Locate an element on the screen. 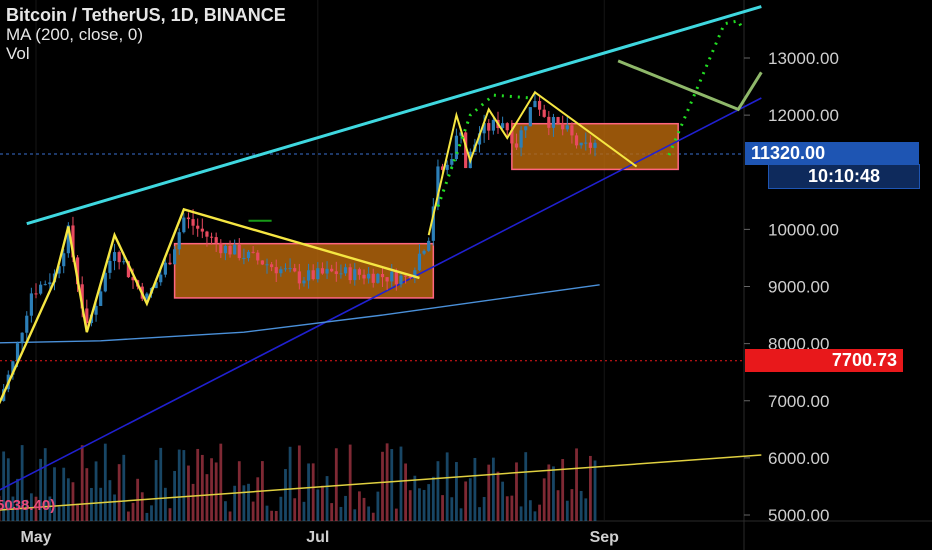 The image size is (932, 550). volume-bars is located at coordinates (298, 482).